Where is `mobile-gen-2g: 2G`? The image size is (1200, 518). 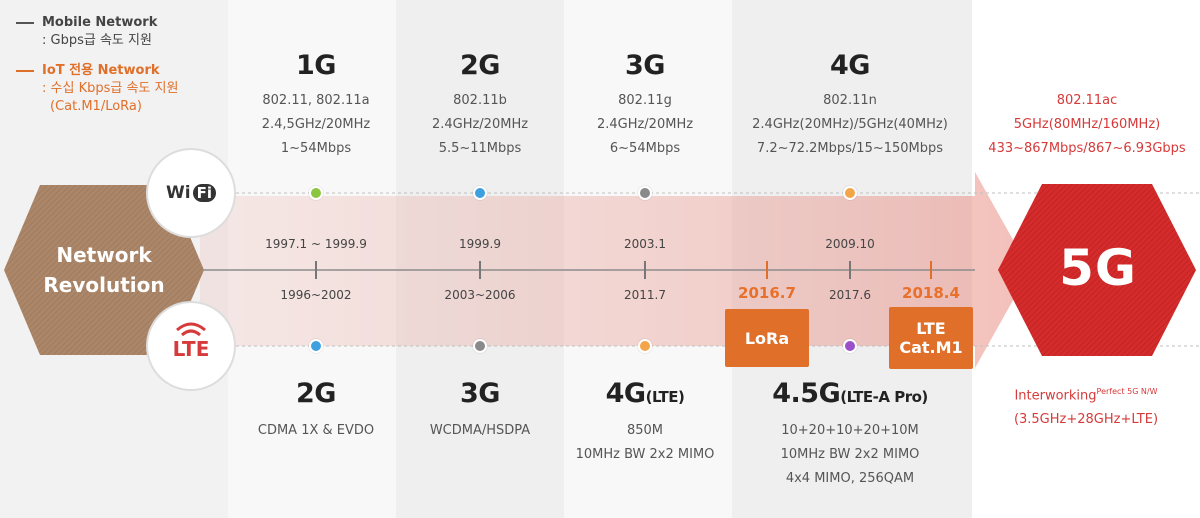 mobile-gen-2g: 2G is located at coordinates (316, 393).